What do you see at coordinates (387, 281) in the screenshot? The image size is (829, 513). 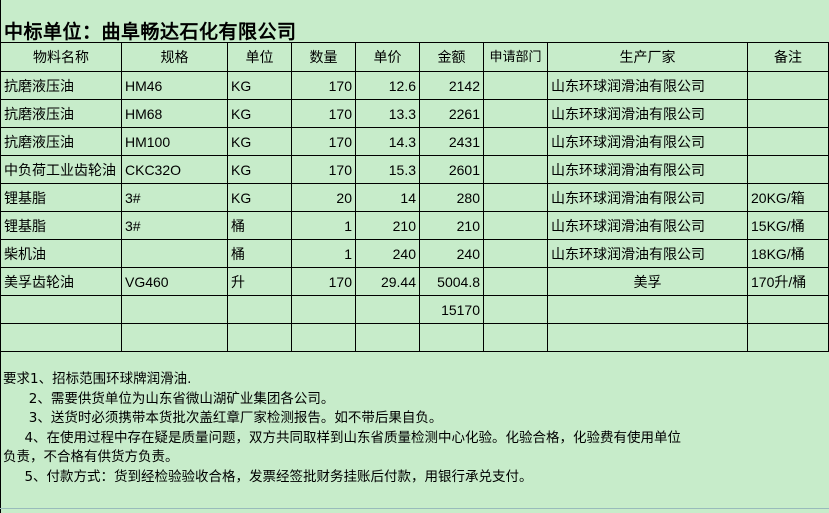 I see `cell-unit-price: 29.44` at bounding box center [387, 281].